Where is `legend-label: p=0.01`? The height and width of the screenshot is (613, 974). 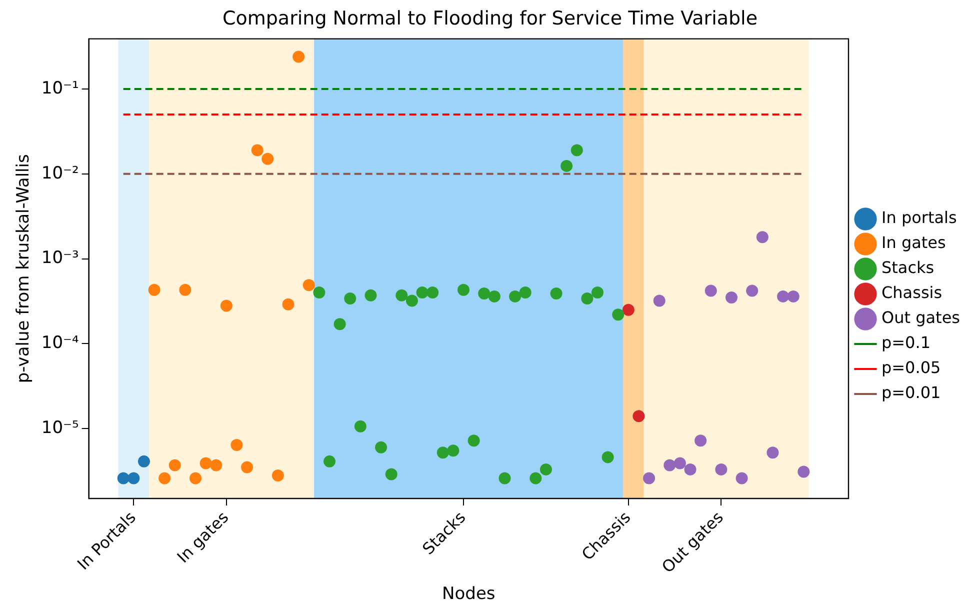
legend-label: p=0.01 is located at coordinates (911, 392).